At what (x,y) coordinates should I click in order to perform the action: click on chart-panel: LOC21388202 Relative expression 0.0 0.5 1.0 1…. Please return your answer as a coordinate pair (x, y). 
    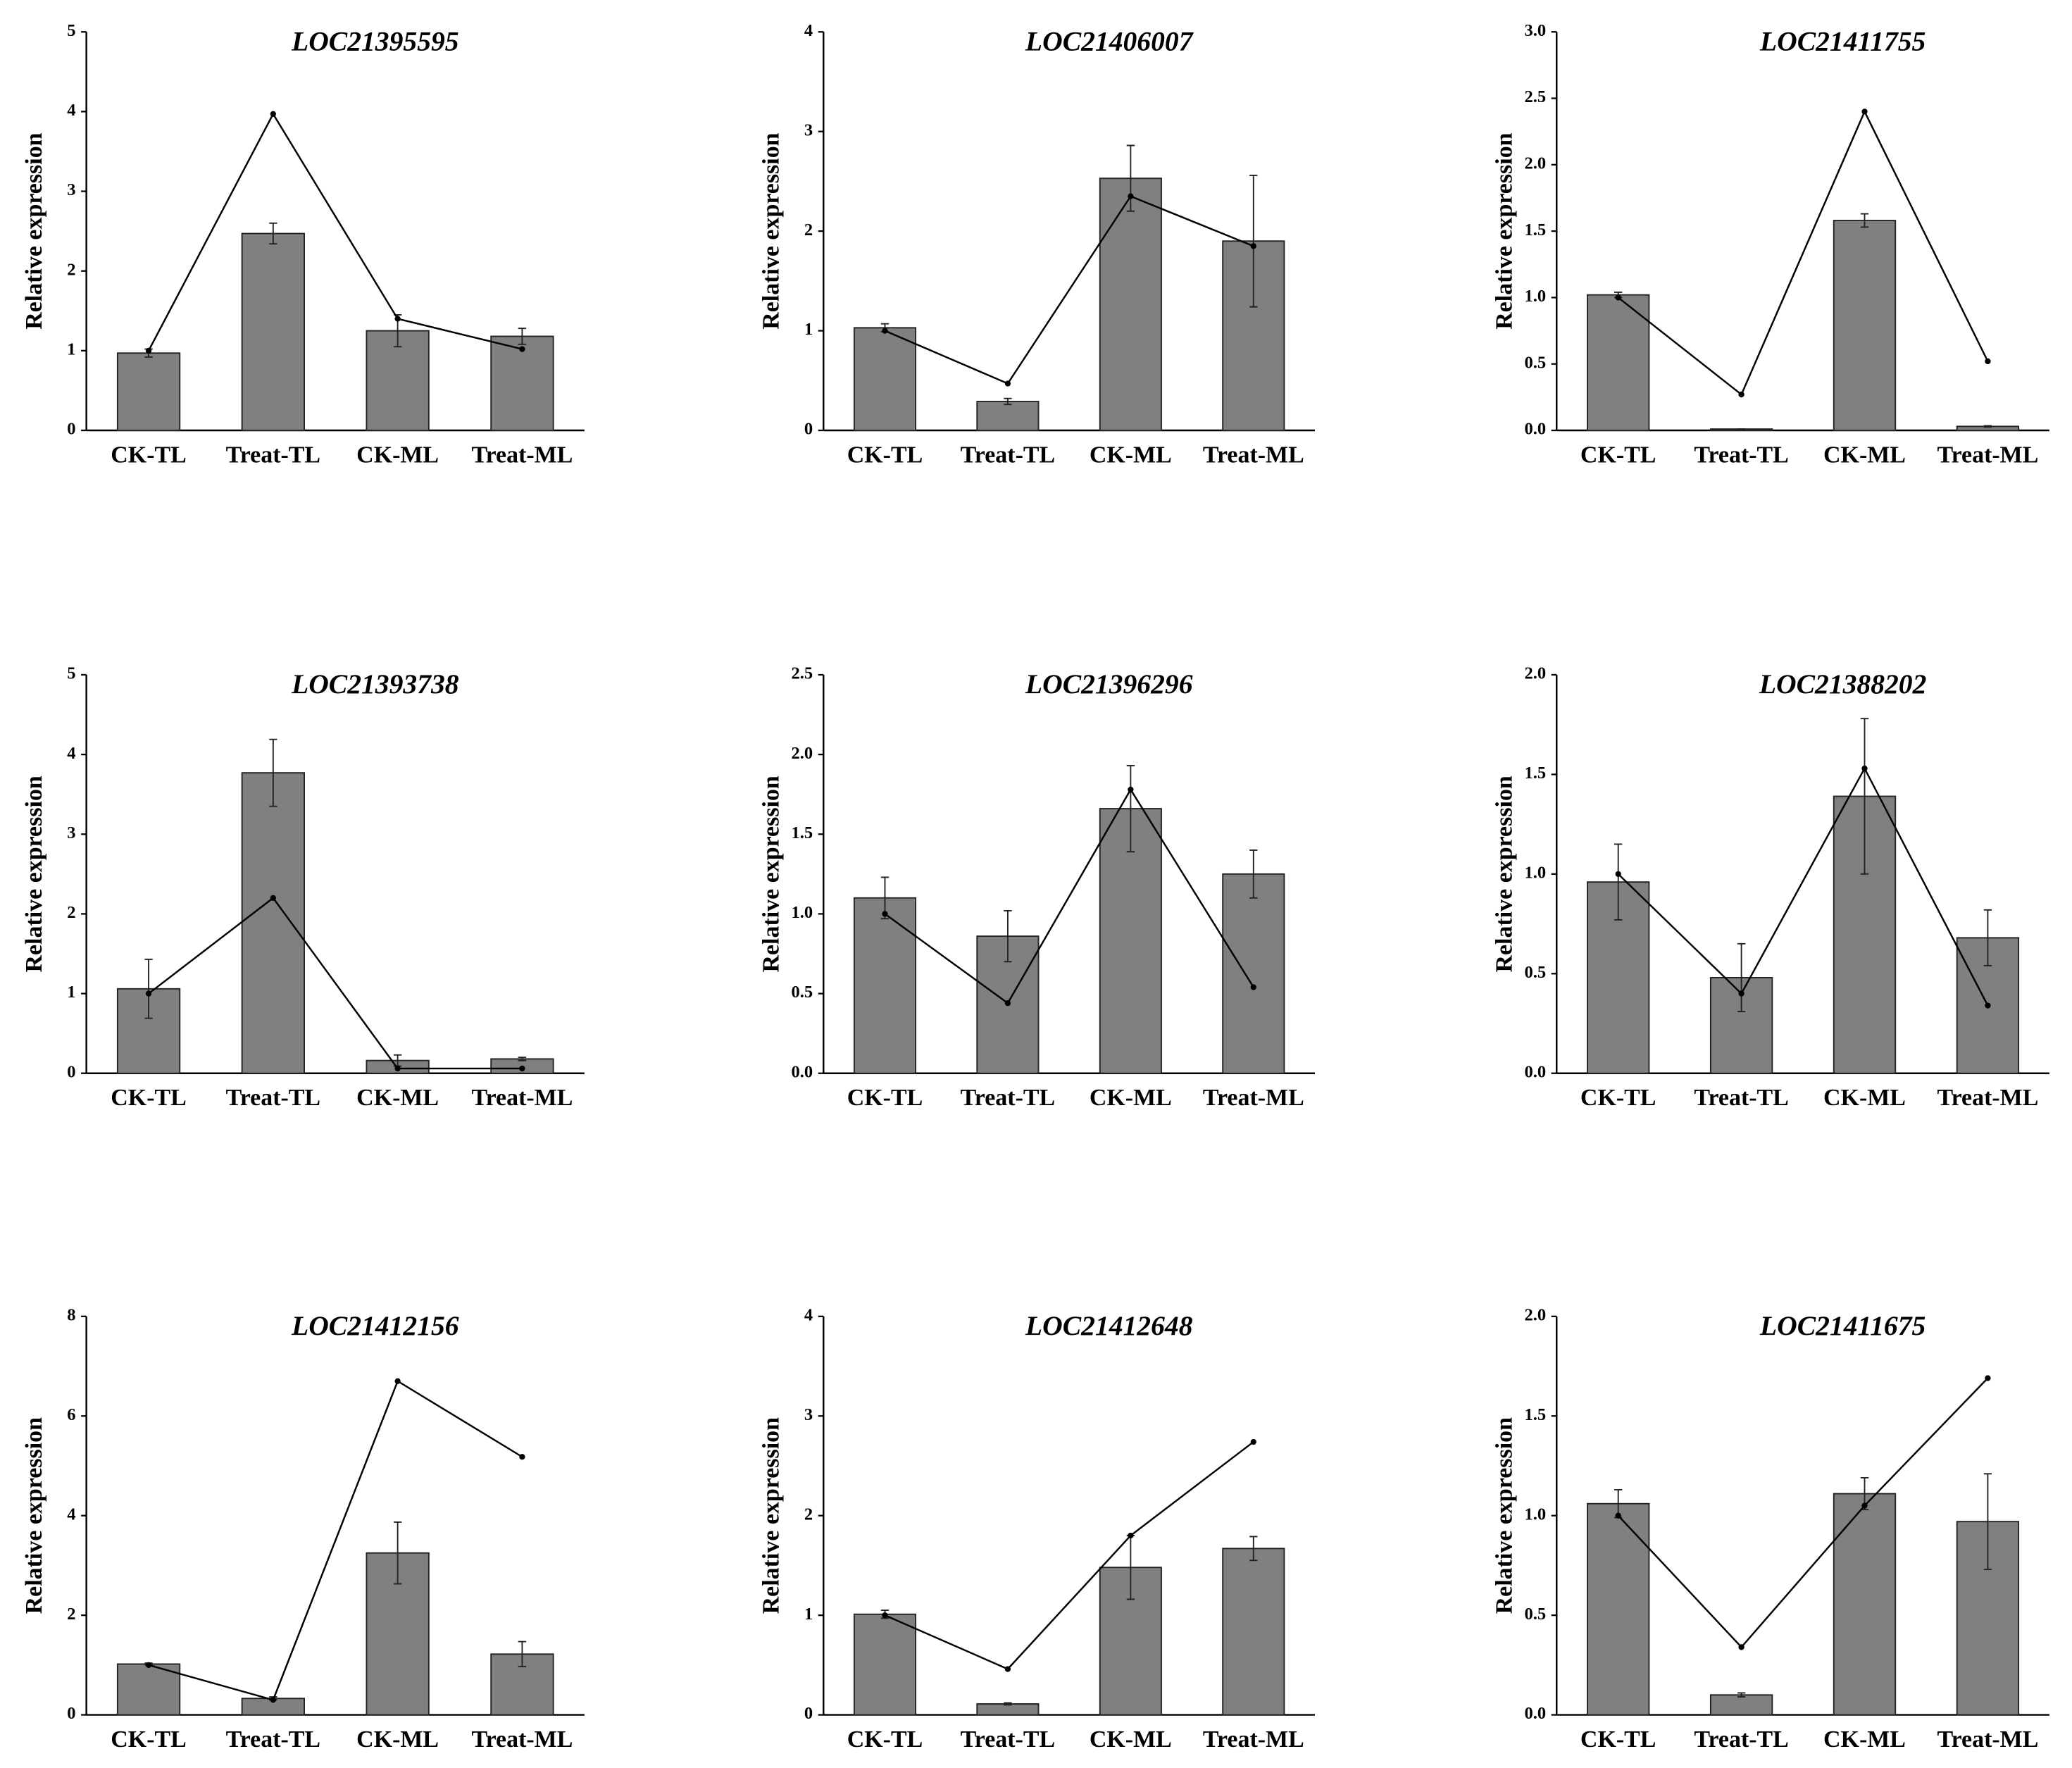
    Looking at the image, I should click on (1770, 887).